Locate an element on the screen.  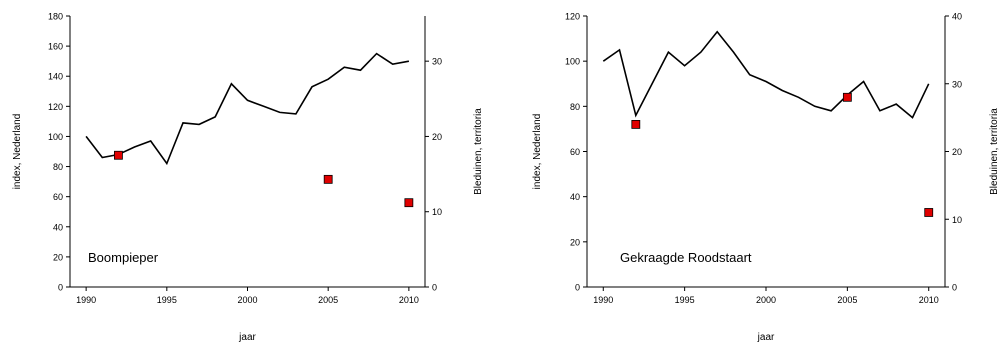
y-tick-label: 160 is located at coordinates (55, 47).